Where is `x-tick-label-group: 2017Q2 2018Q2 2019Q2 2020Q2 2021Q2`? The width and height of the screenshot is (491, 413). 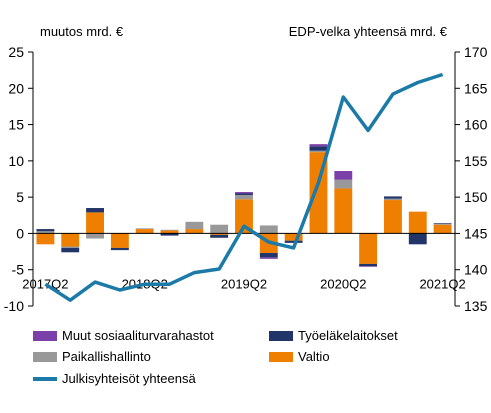
x-tick-label-group: 2017Q2 2018Q2 2019Q2 2020Q2 2021Q2 is located at coordinates (243, 283).